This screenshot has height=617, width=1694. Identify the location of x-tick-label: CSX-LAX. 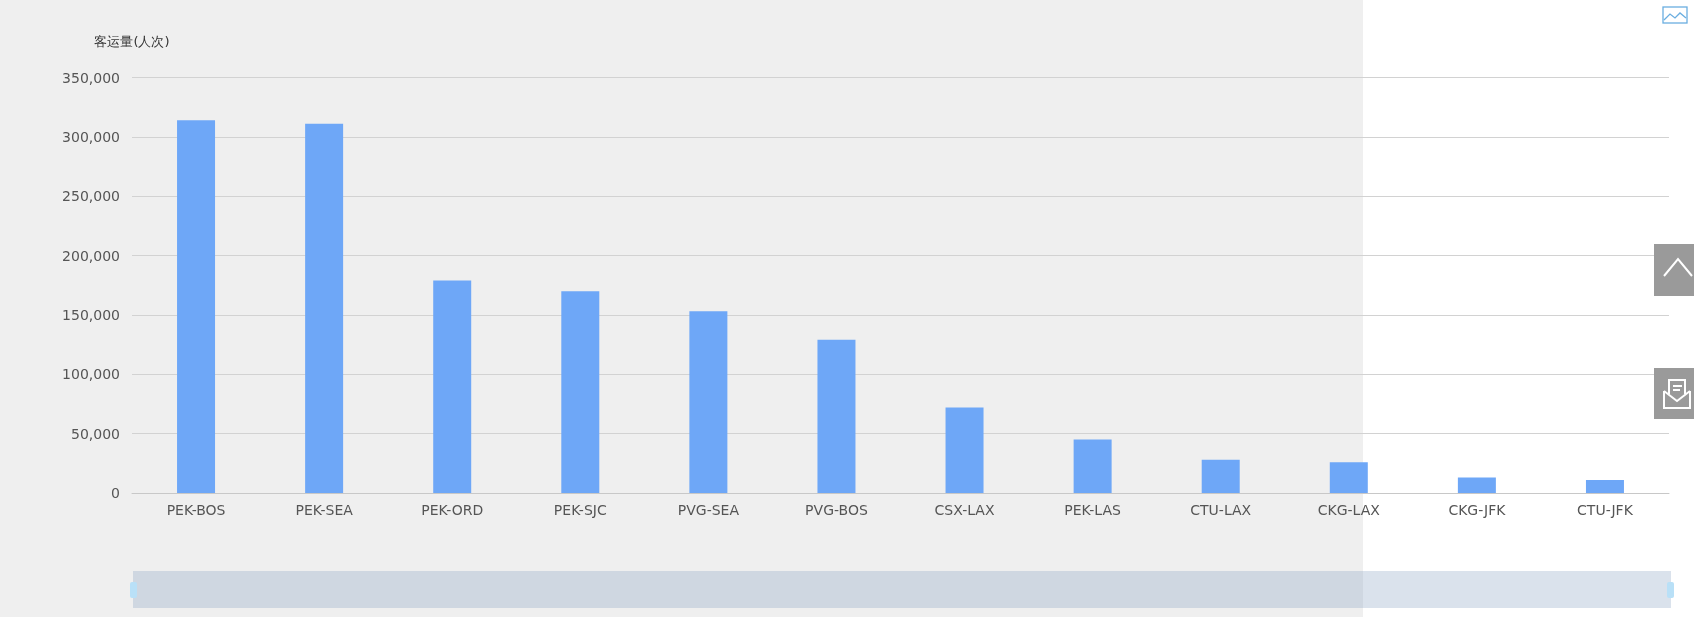
(964, 510).